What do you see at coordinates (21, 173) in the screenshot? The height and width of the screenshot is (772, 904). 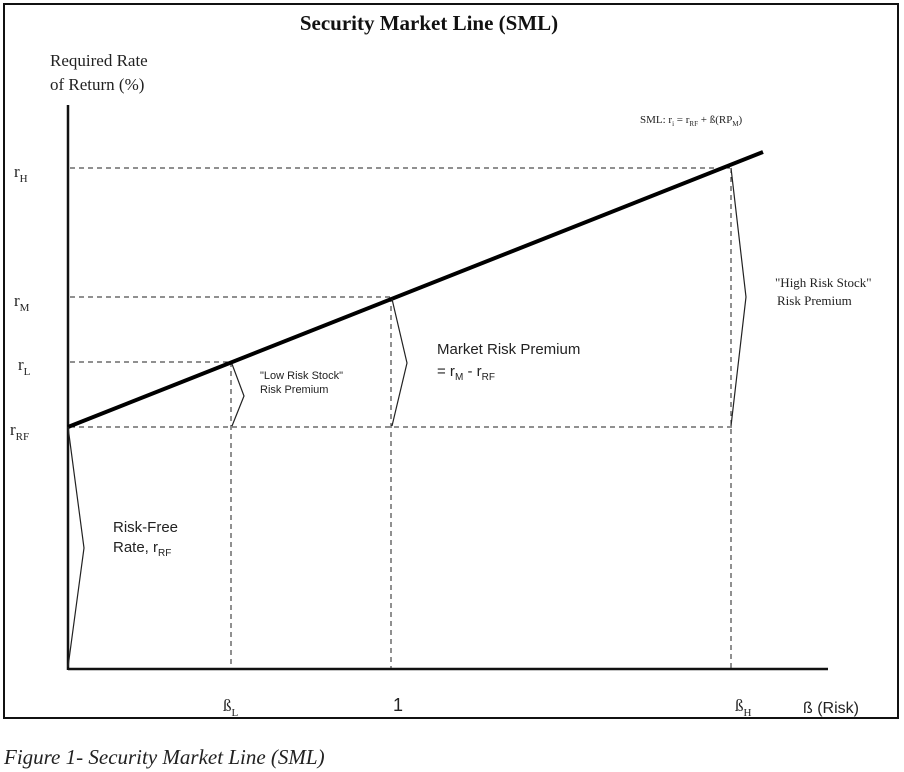 I see `y-tick-rh: rH` at bounding box center [21, 173].